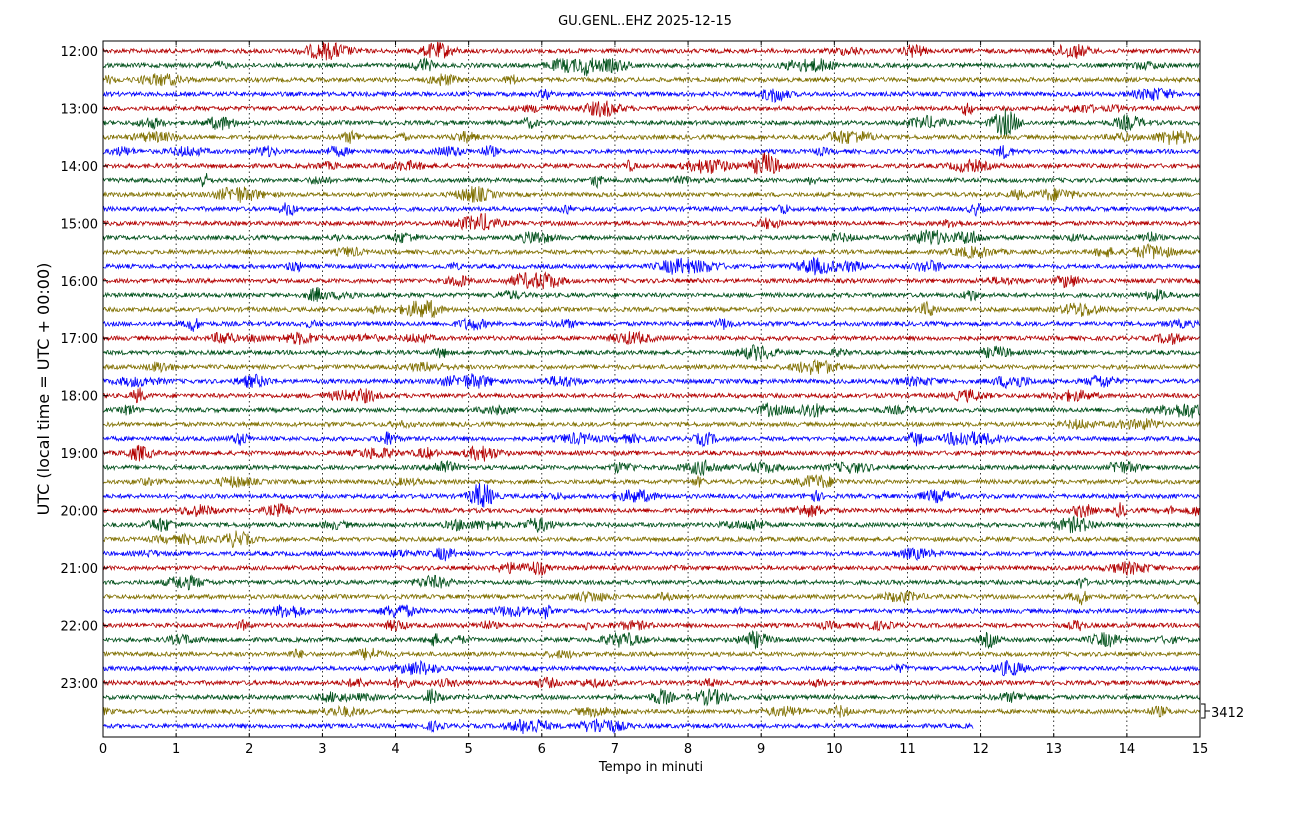 Image resolution: width=1290 pixels, height=819 pixels. Describe the element at coordinates (1127, 749) in the screenshot. I see `x-tick-label: 14` at that location.